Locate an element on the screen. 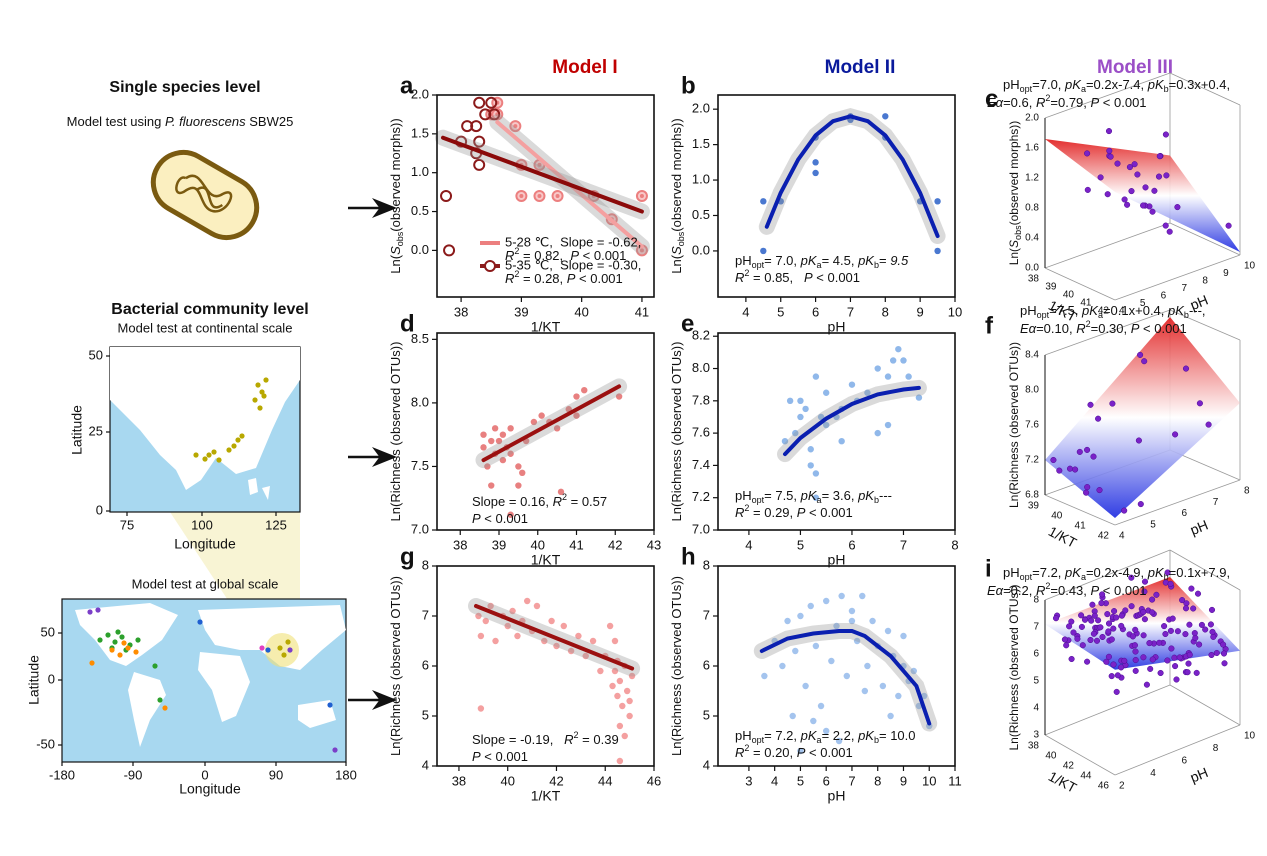 The width and height of the screenshot is (1267, 856). x-tick-label: 6 is located at coordinates (815, 311).